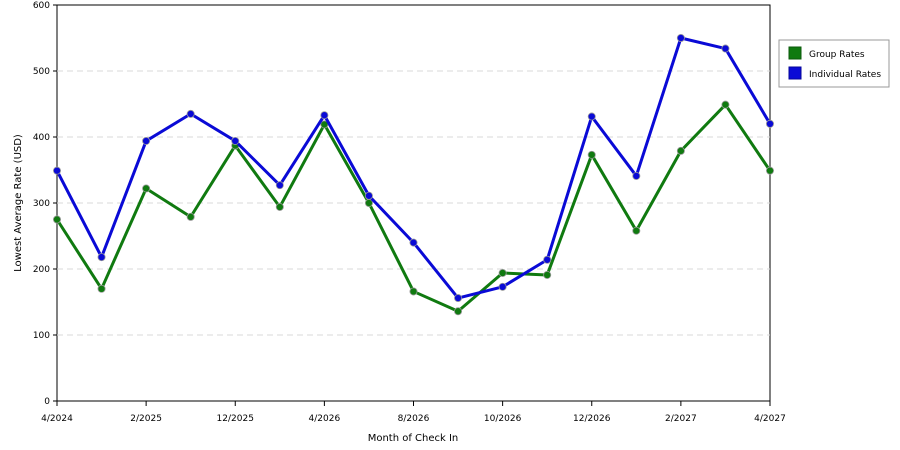 This screenshot has height=450, width=900. Describe the element at coordinates (146, 419) in the screenshot. I see `x-tick-label: 2/2025` at that location.